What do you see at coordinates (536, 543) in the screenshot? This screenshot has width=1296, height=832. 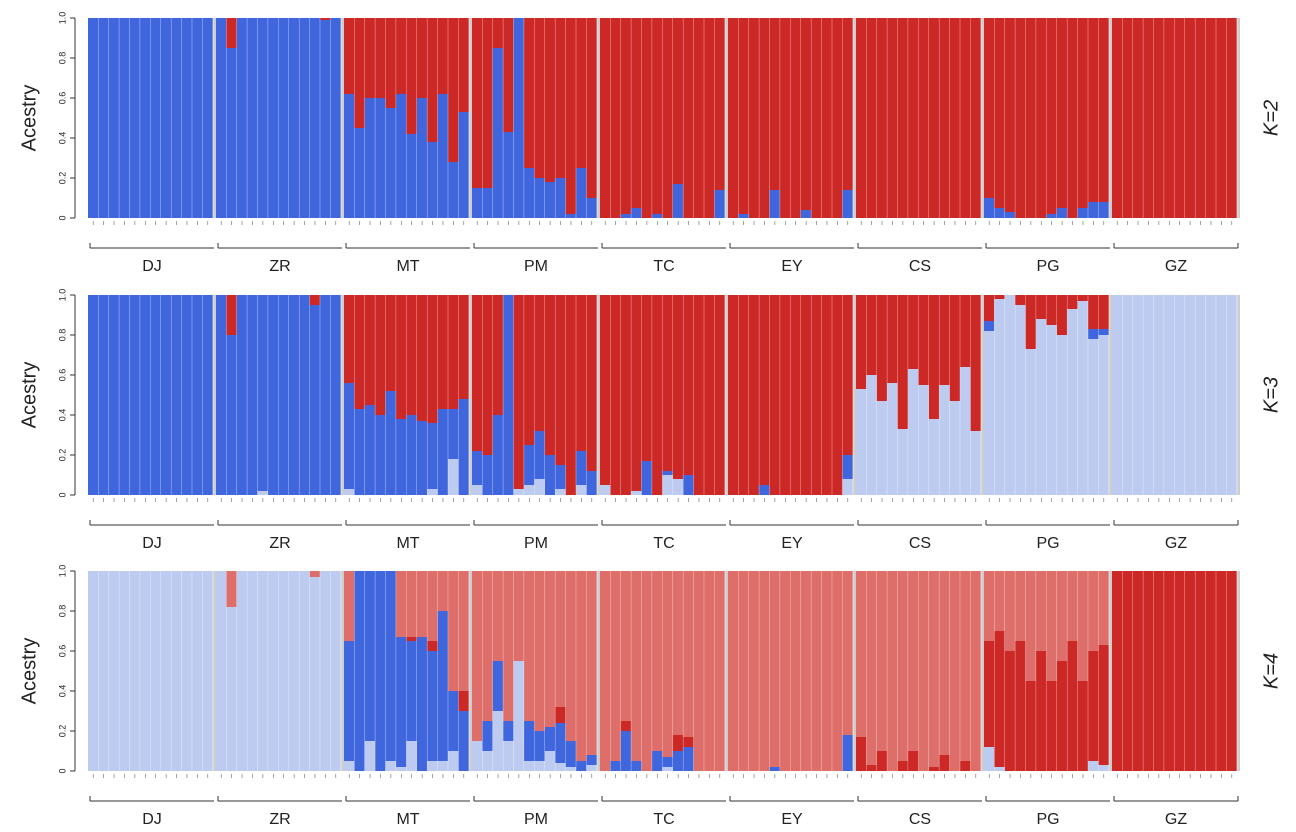 I see `group-label: PM` at bounding box center [536, 543].